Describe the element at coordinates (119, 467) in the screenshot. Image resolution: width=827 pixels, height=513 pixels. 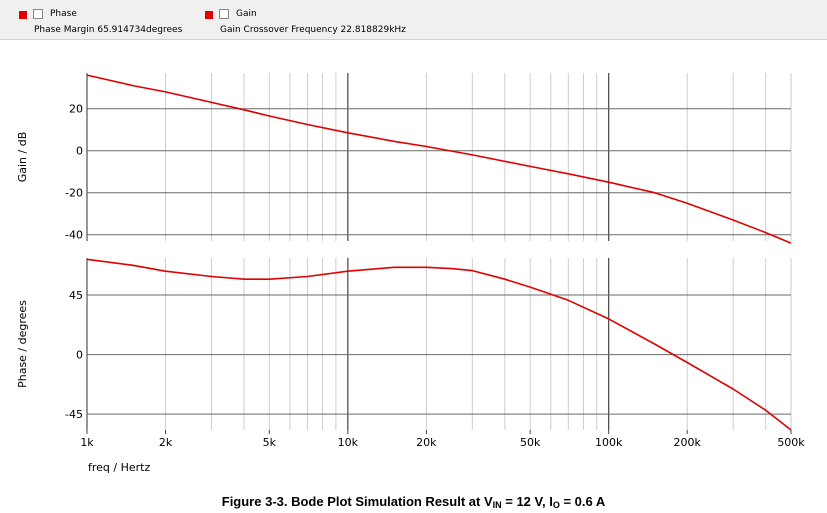
I see `x-axis-label: freq / Hertz` at that location.